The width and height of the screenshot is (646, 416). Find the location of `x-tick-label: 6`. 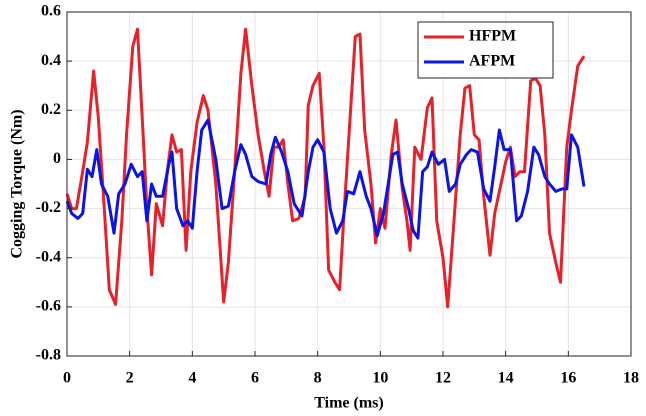

x-tick-label: 6 is located at coordinates (255, 378).